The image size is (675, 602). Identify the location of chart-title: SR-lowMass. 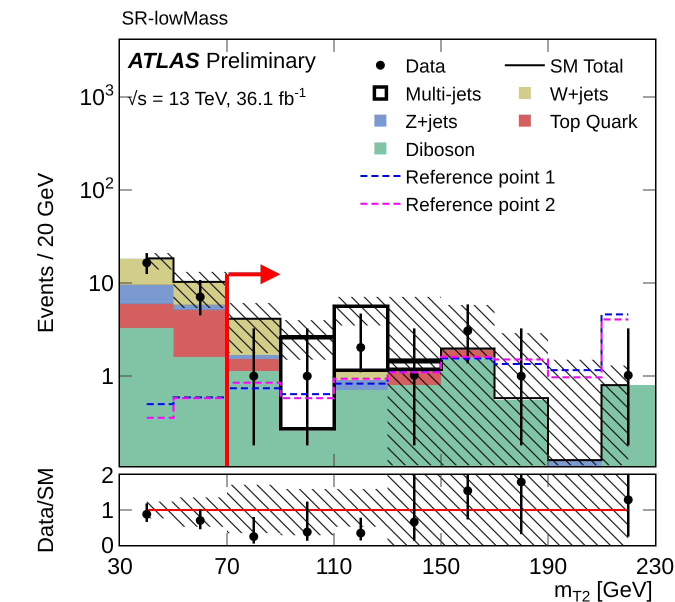
(175, 19).